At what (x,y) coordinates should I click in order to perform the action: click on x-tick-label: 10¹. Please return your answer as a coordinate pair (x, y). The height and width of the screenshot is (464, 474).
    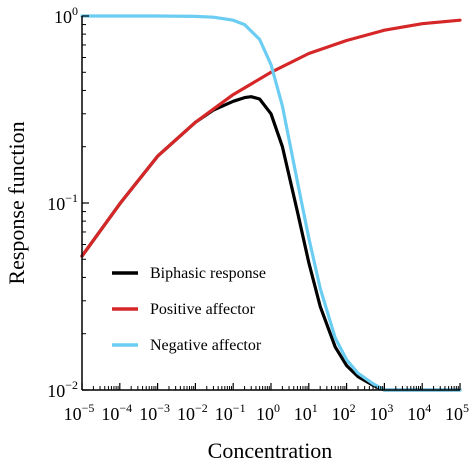
    Looking at the image, I should click on (306, 412).